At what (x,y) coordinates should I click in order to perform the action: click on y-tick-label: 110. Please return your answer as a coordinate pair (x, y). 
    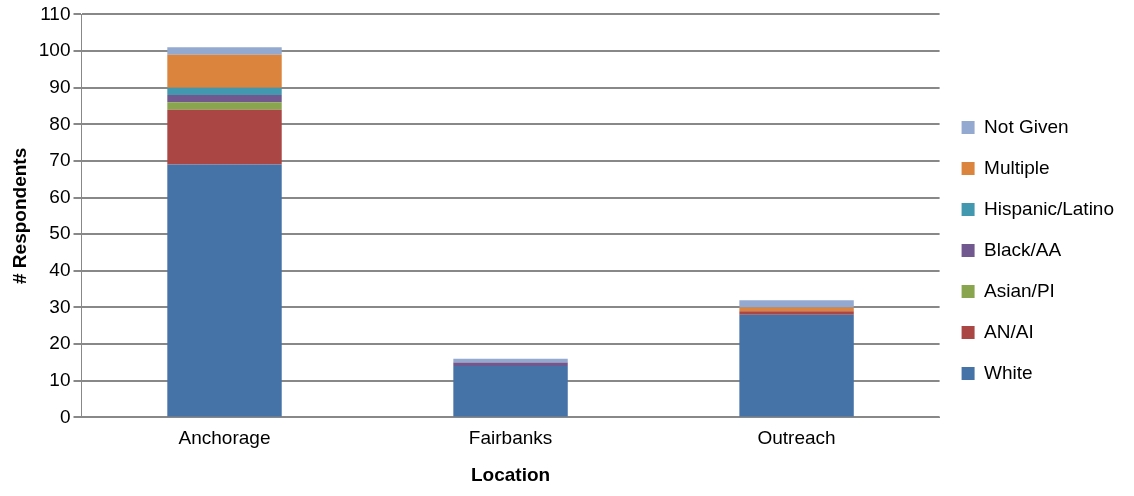
    Looking at the image, I should click on (55, 13).